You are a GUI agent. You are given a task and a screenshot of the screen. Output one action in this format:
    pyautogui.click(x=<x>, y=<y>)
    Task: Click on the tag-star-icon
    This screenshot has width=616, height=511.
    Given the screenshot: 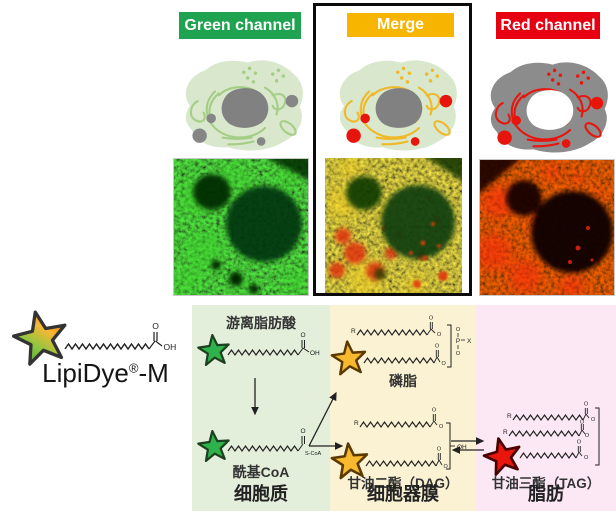 What is the action you would take?
    pyautogui.click(x=502, y=455)
    